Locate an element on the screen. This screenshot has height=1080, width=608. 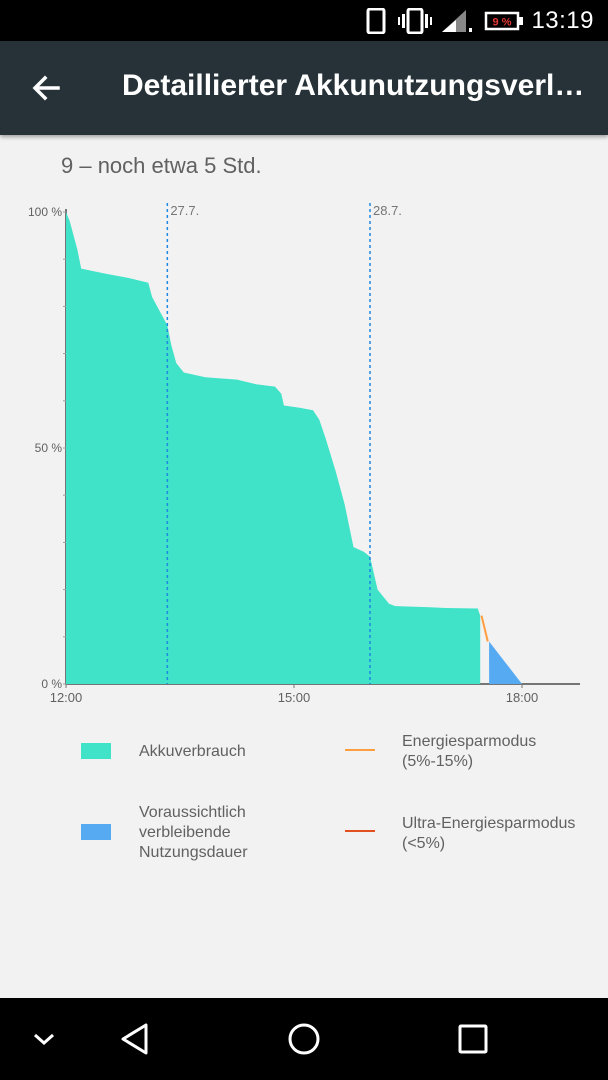
date-marker-label: 28.7. is located at coordinates (387, 210).